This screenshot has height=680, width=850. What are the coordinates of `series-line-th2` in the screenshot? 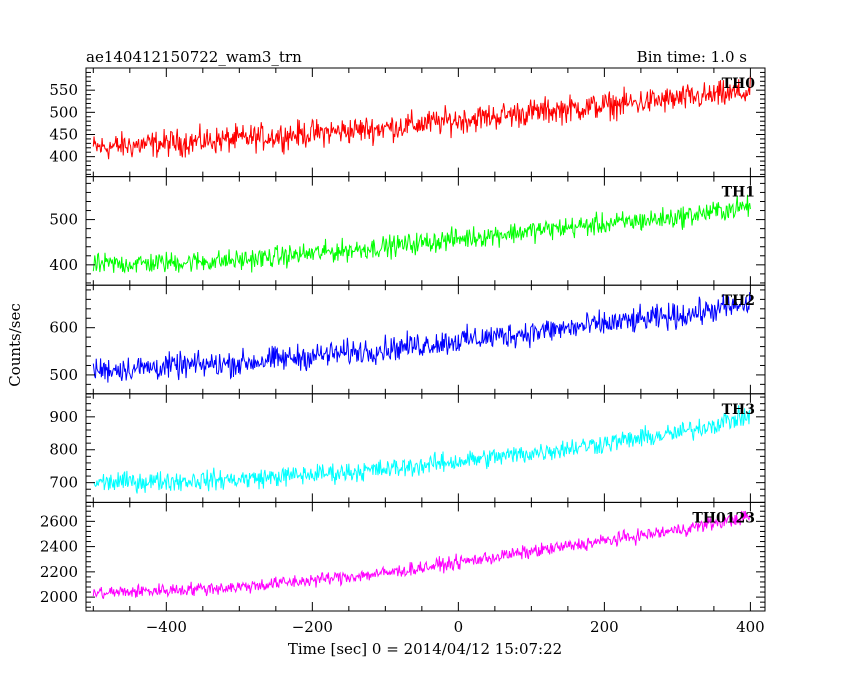 It's located at (421, 337).